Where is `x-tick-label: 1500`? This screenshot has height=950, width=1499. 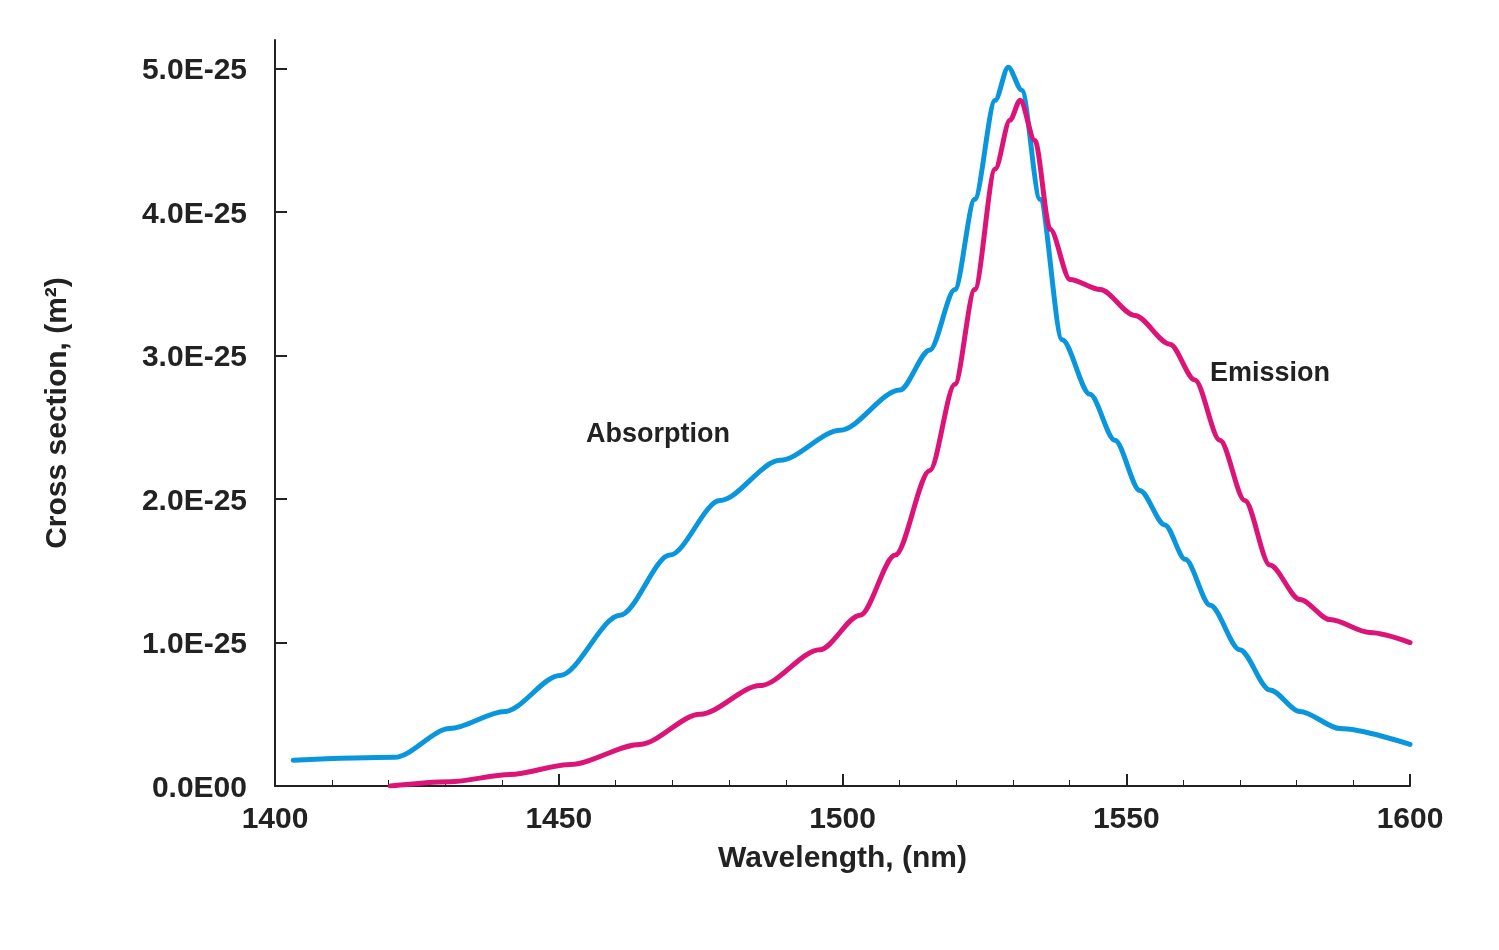 x-tick-label: 1500 is located at coordinates (842, 817).